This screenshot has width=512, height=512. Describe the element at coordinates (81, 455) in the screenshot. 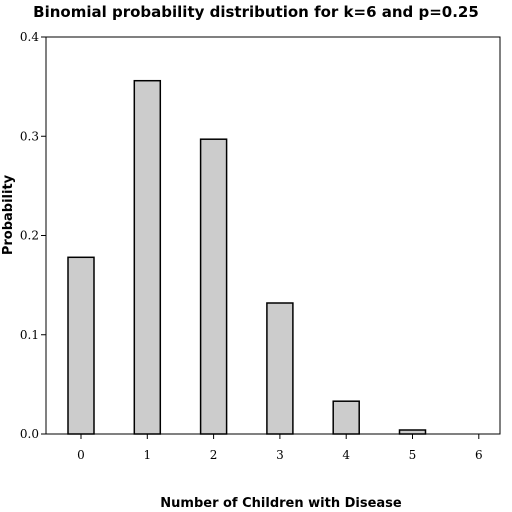

I see `x-tick-label: 0` at that location.